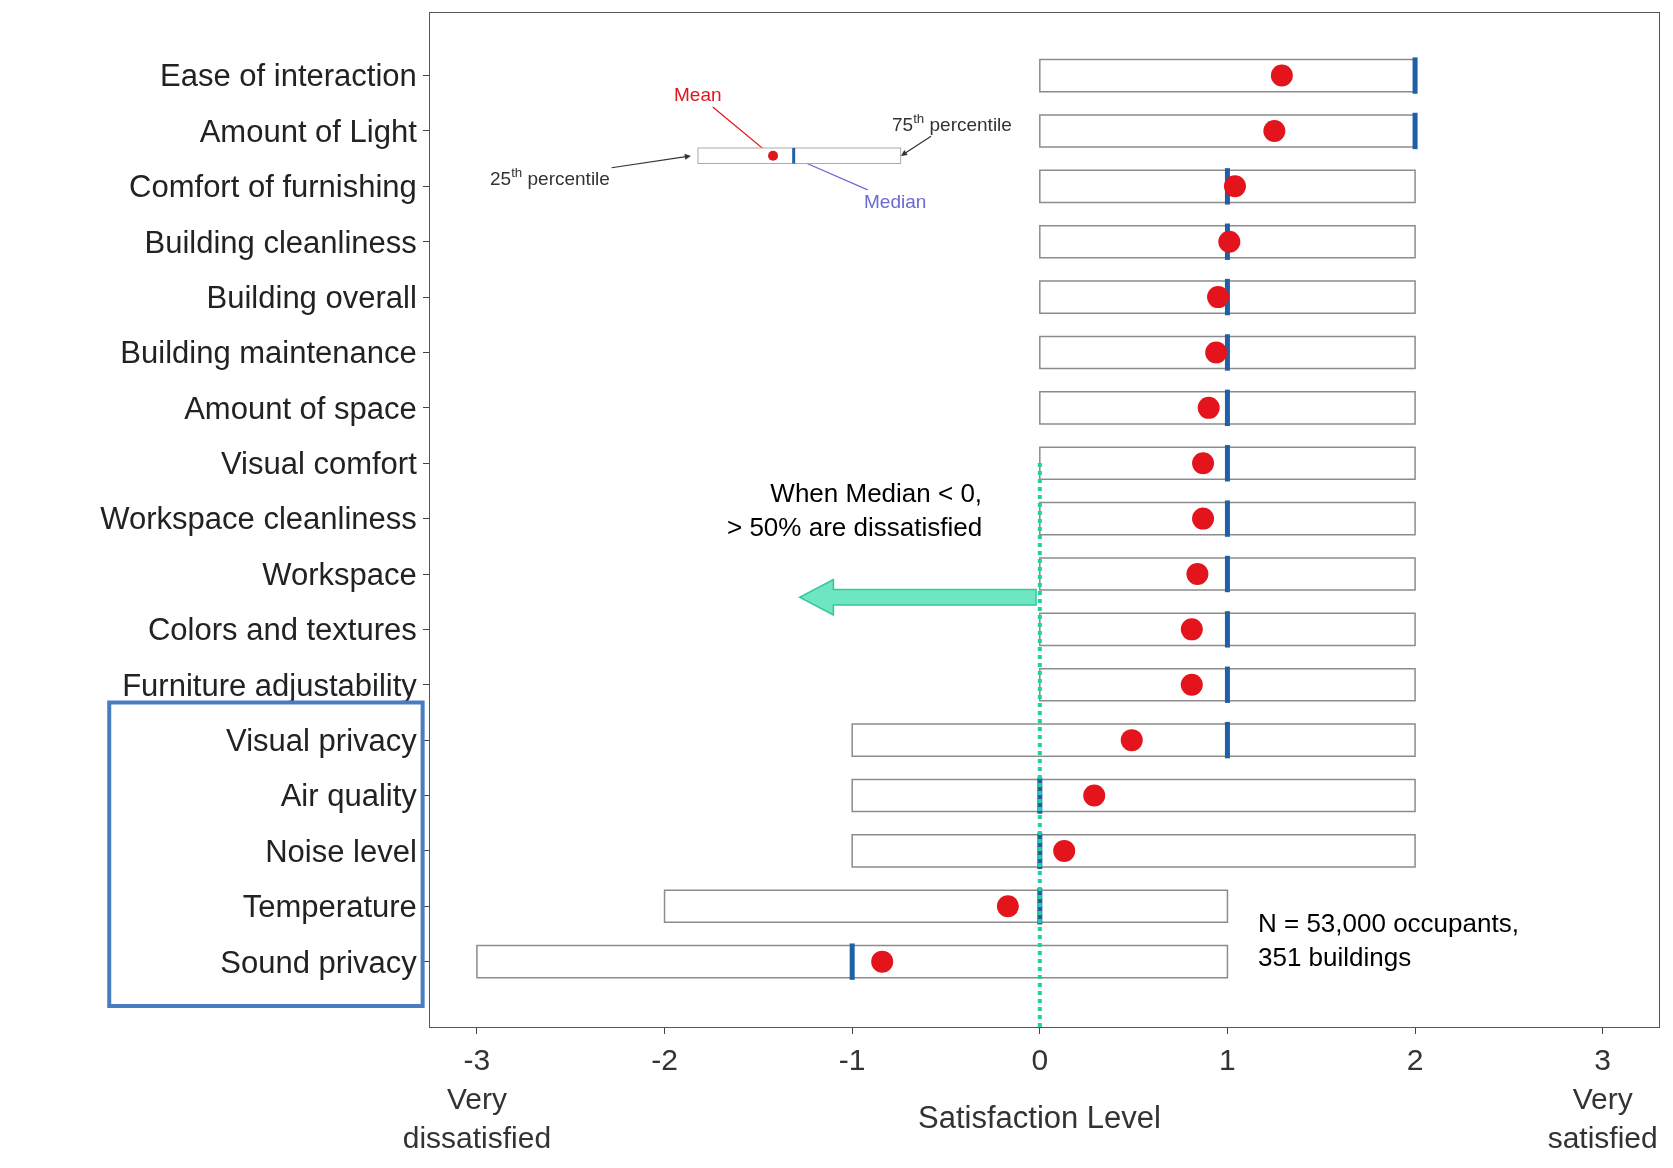  I want to click on x-tick-label: 3 Very satisfied, so click(1602, 1098).